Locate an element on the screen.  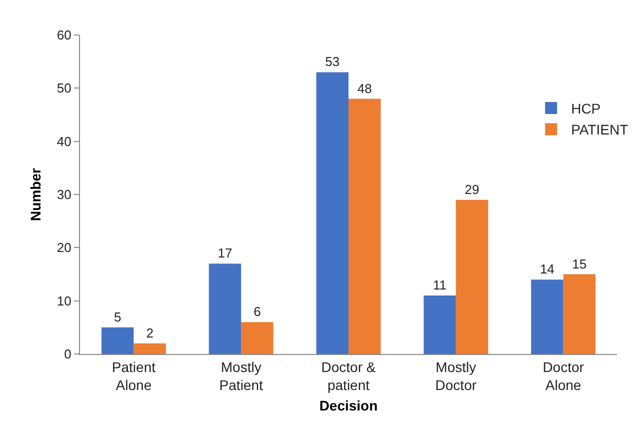
data-label: 15 is located at coordinates (579, 264).